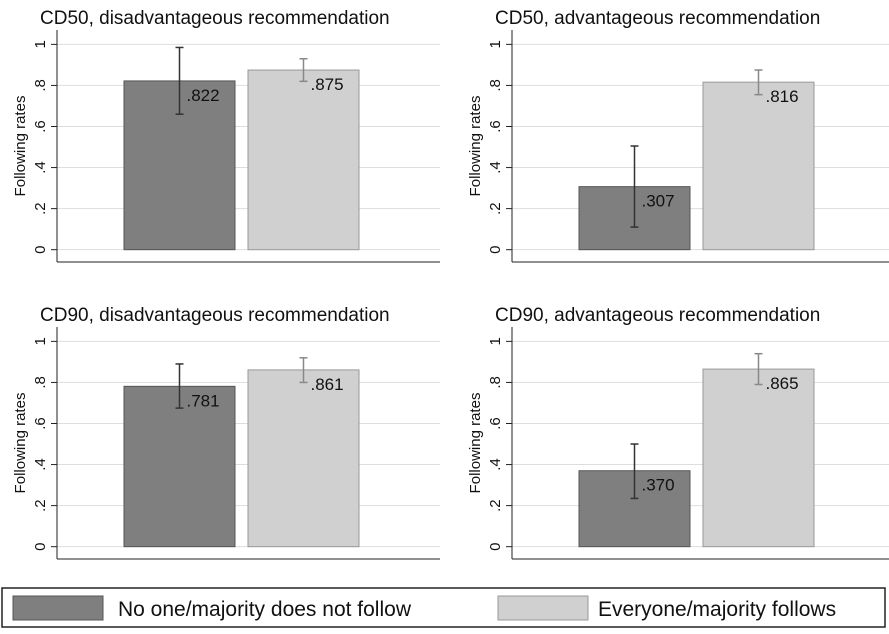  What do you see at coordinates (782, 96) in the screenshot?
I see `value-label: .816` at bounding box center [782, 96].